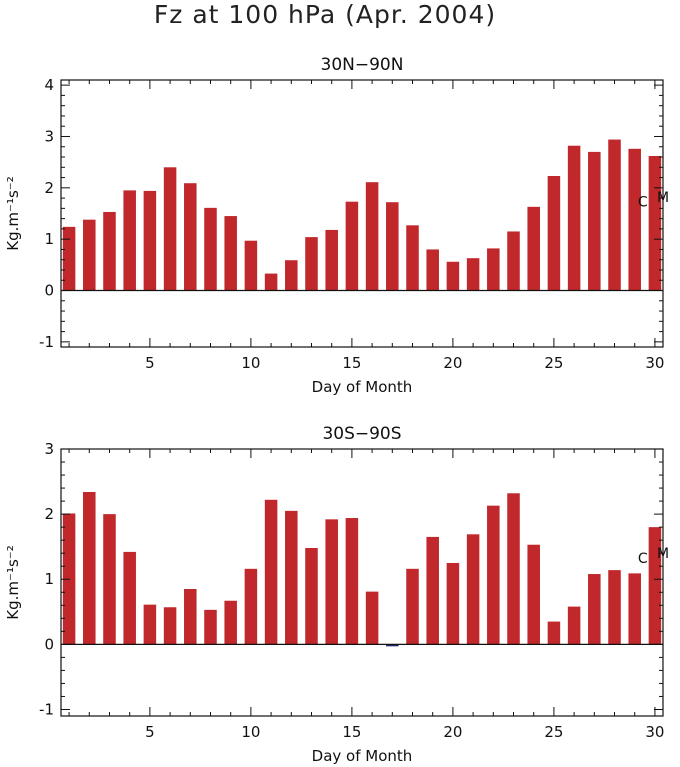 The height and width of the screenshot is (767, 680). Describe the element at coordinates (654, 732) in the screenshot. I see `panel-2-xtick-label-30: 30` at that location.